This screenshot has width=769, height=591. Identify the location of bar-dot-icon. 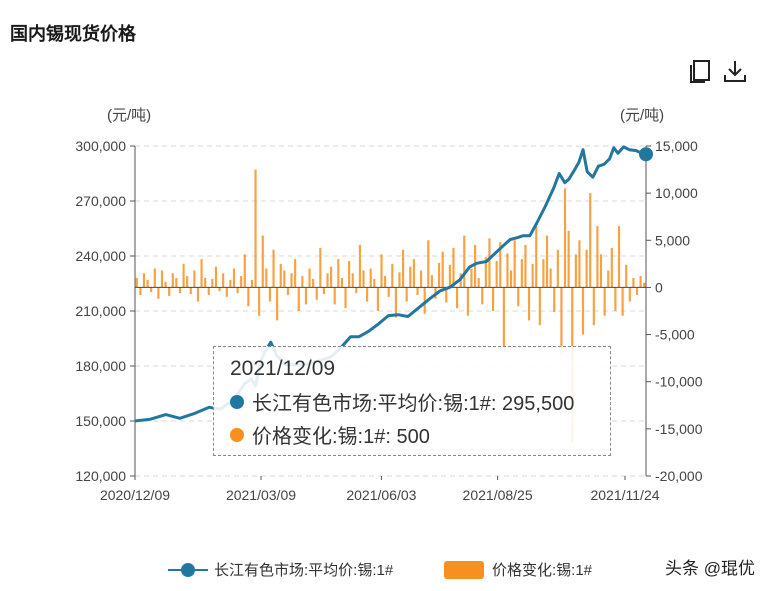
(237, 434).